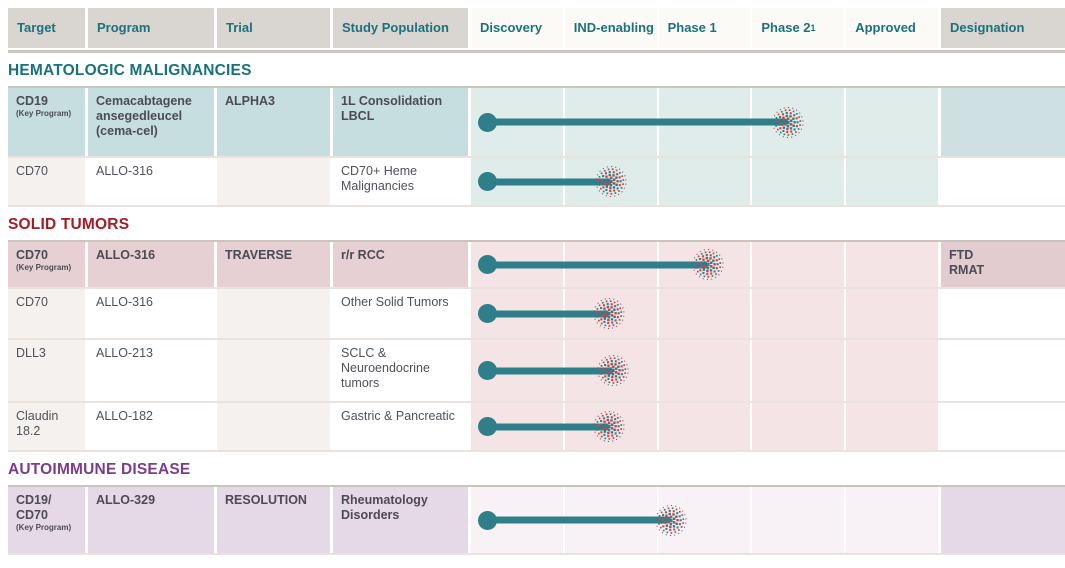 Image resolution: width=1065 pixels, height=568 pixels. I want to click on section-title-hematologic: HEMATOLOGIC MALIGNANCIES, so click(130, 70).